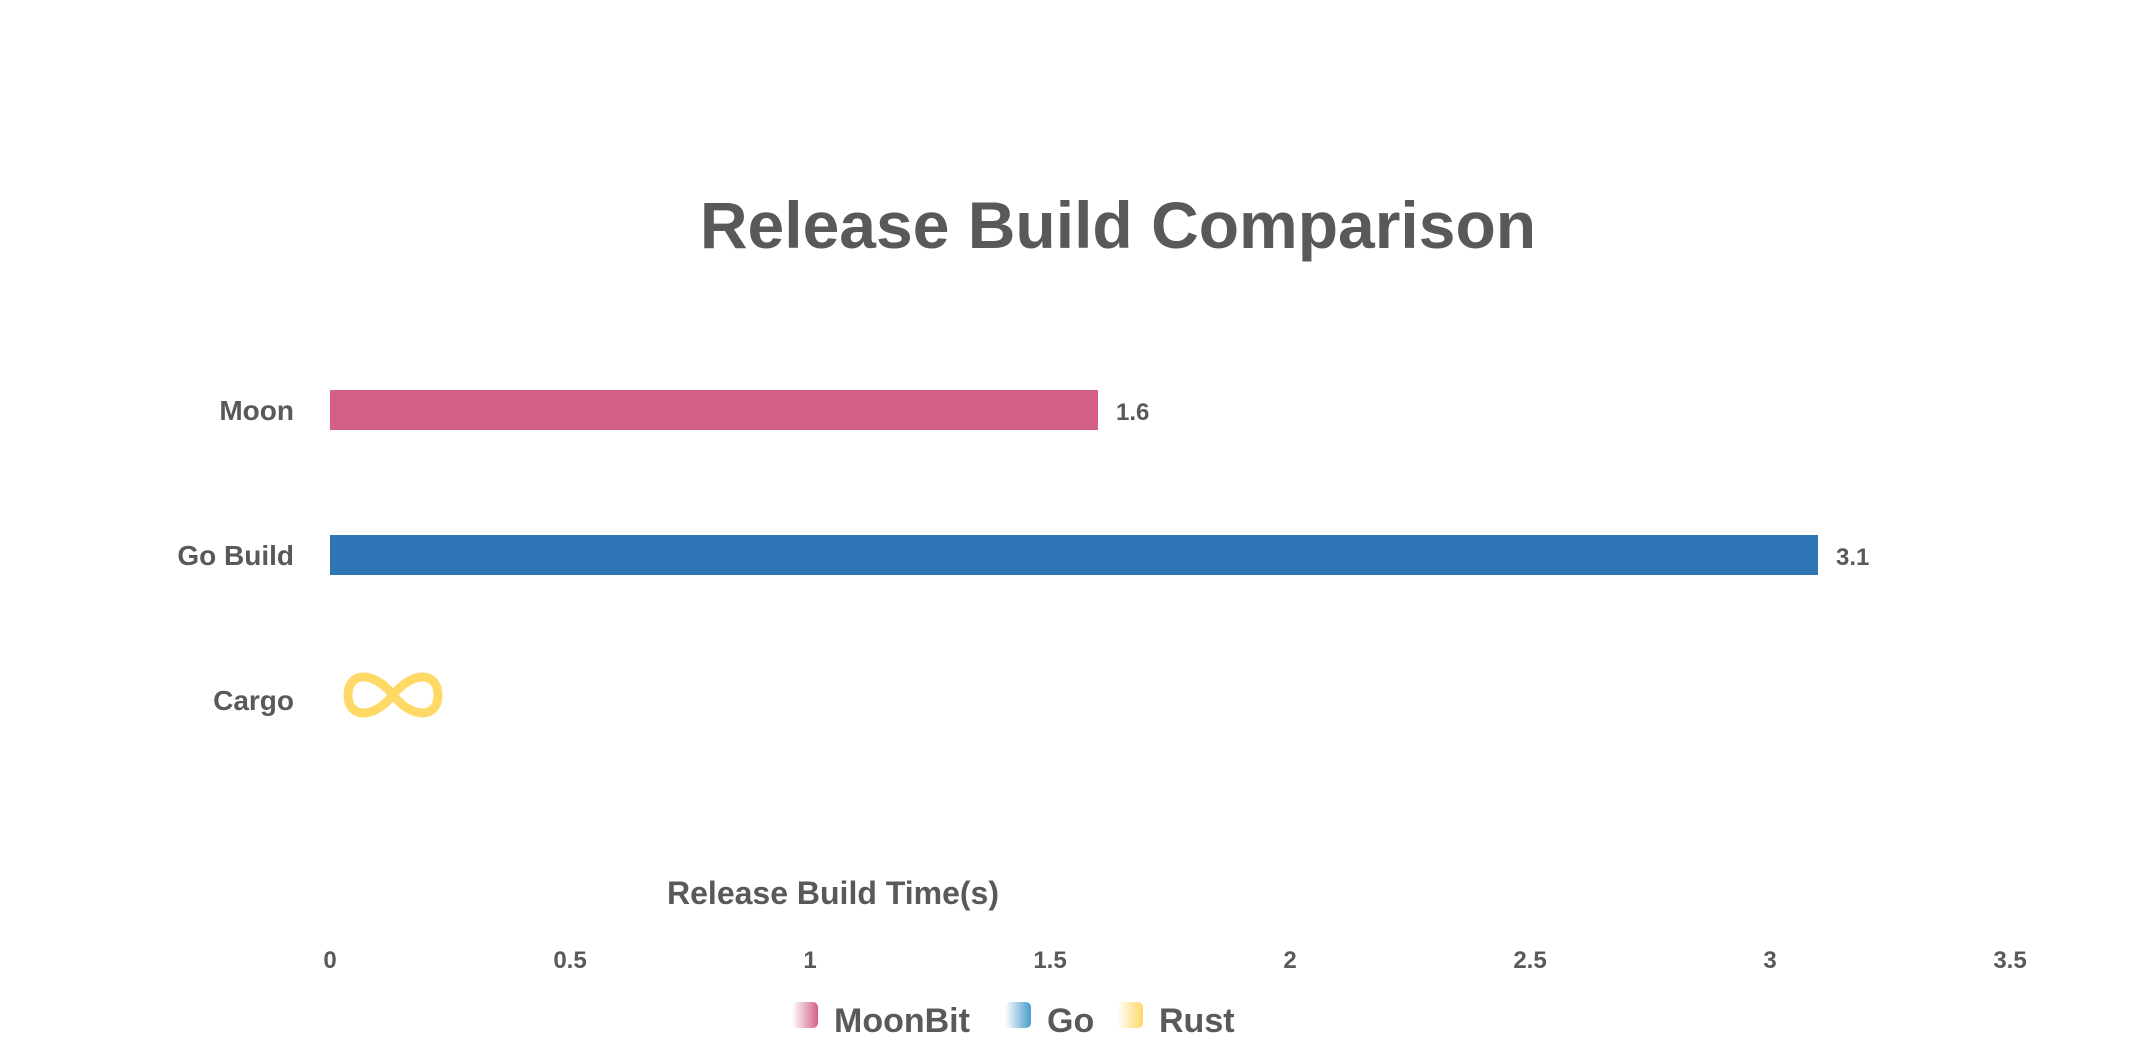  I want to click on chart-title: Release Build Comparison, so click(1118, 225).